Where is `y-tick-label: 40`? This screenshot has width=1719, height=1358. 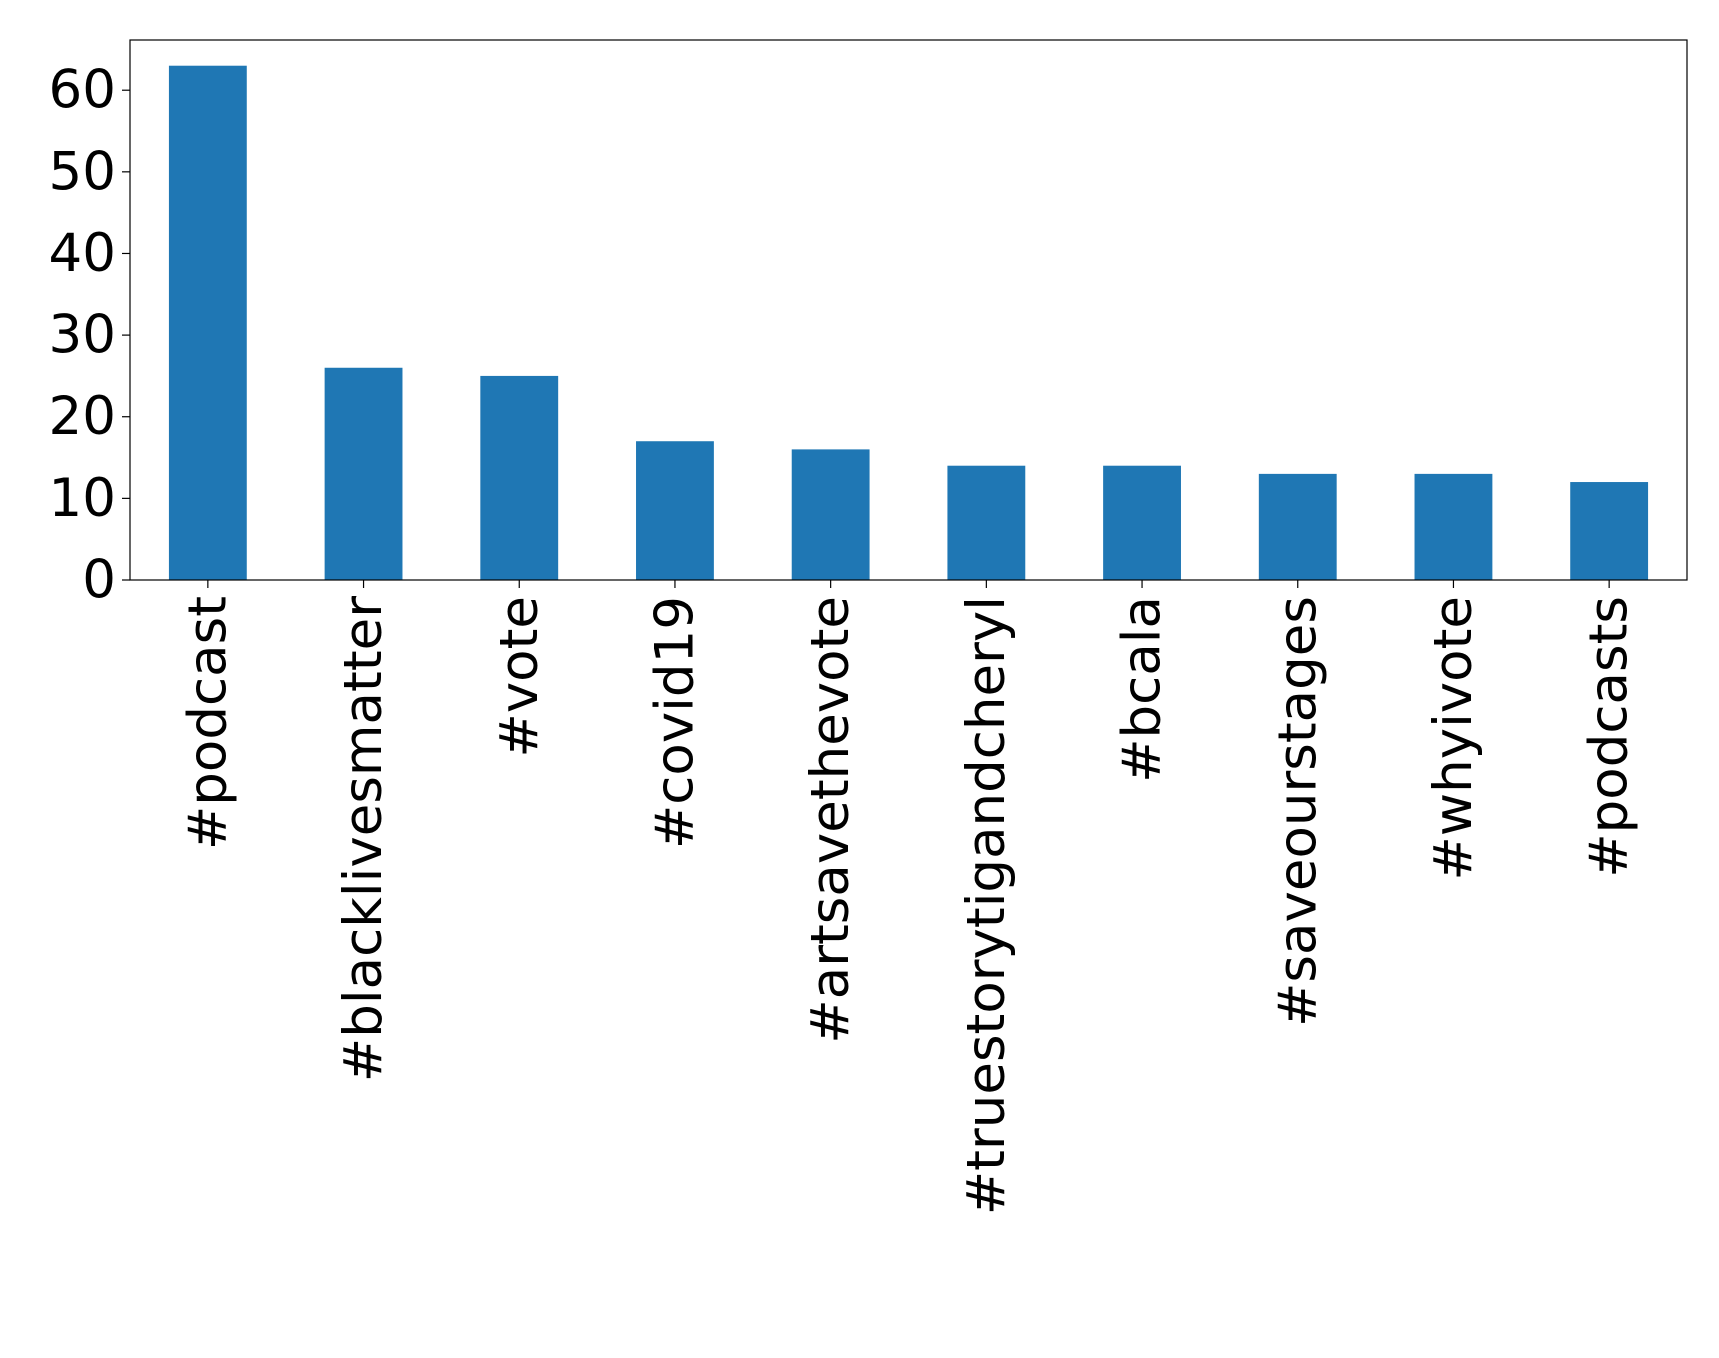 y-tick-label: 40 is located at coordinates (82, 253).